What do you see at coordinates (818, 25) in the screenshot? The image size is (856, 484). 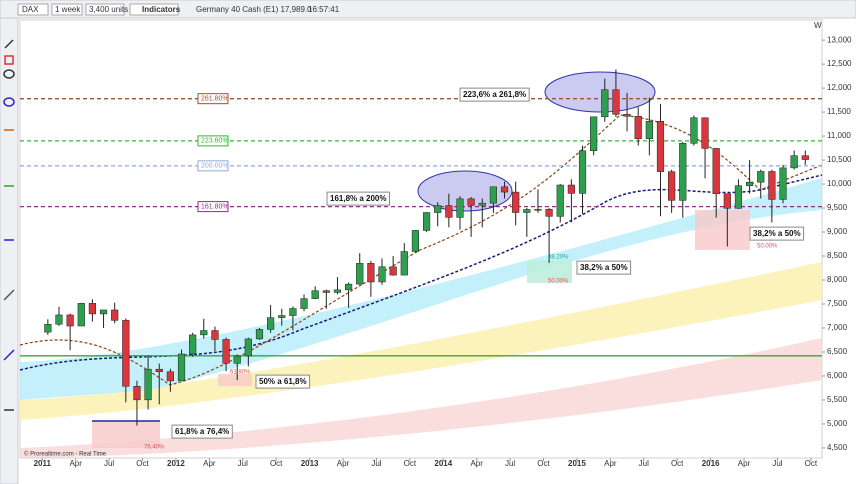 I see `scale-mode: W` at bounding box center [818, 25].